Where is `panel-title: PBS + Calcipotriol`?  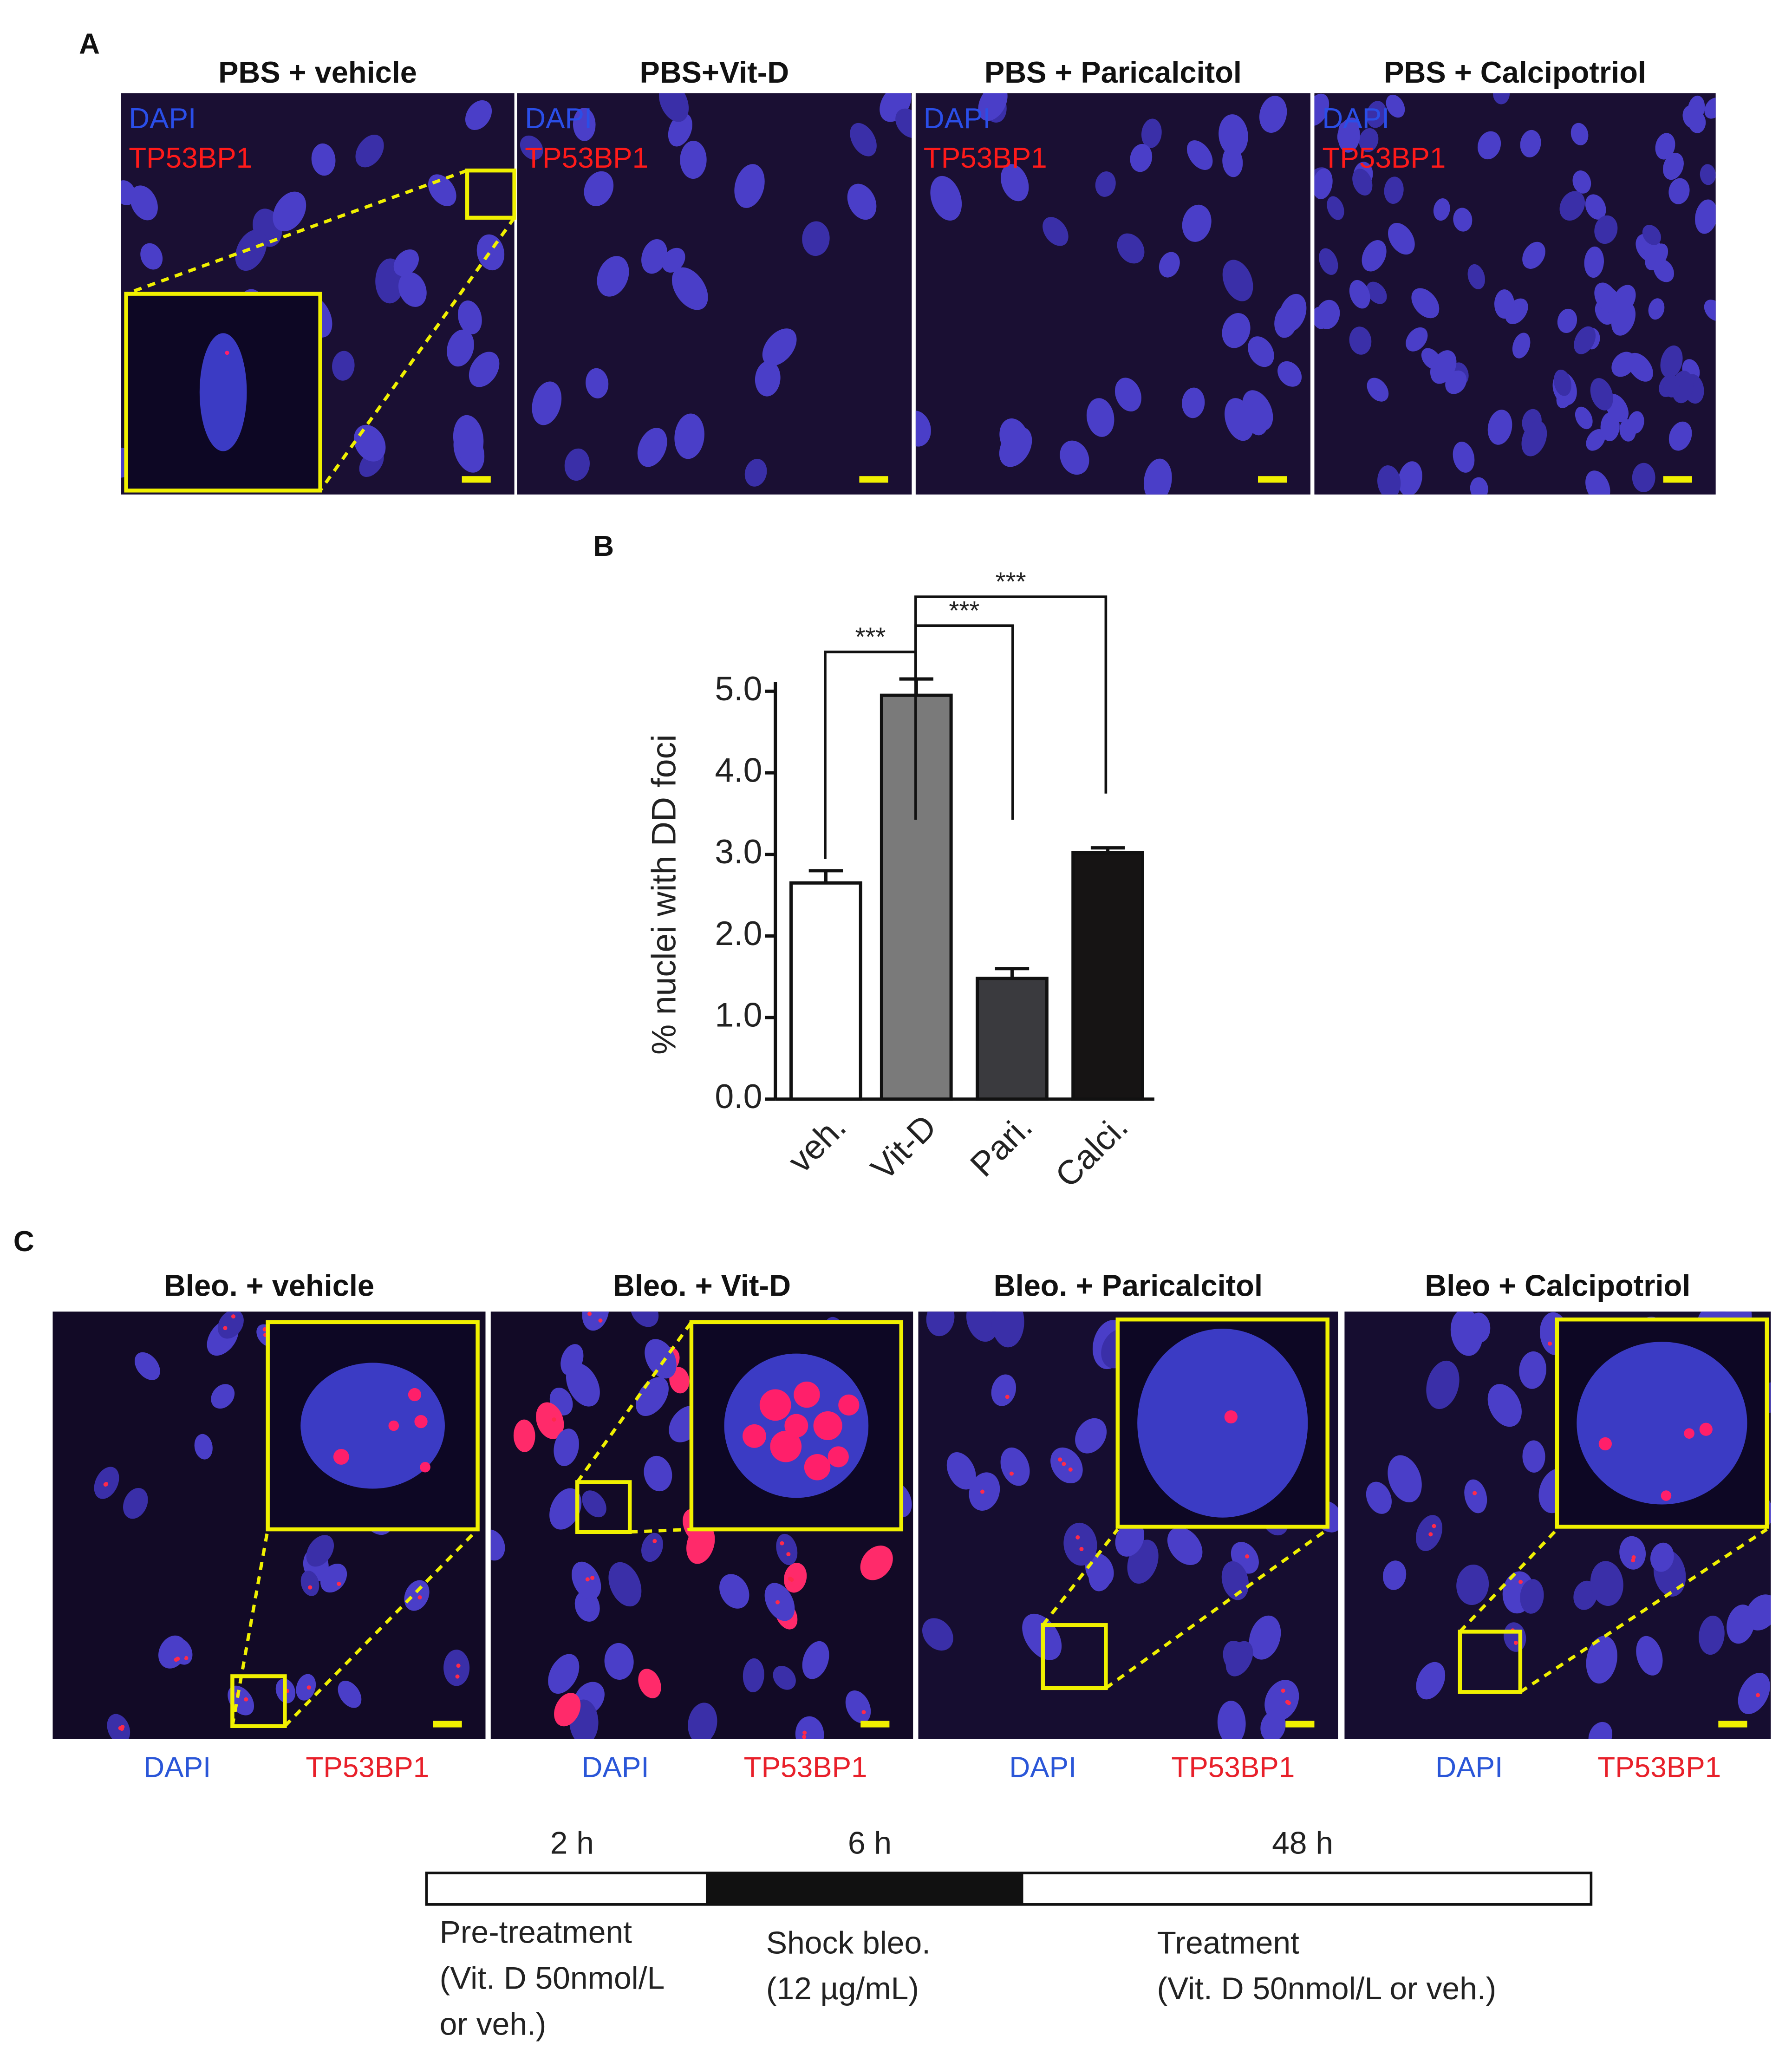
panel-title: PBS + Calcipotriol is located at coordinates (1515, 72).